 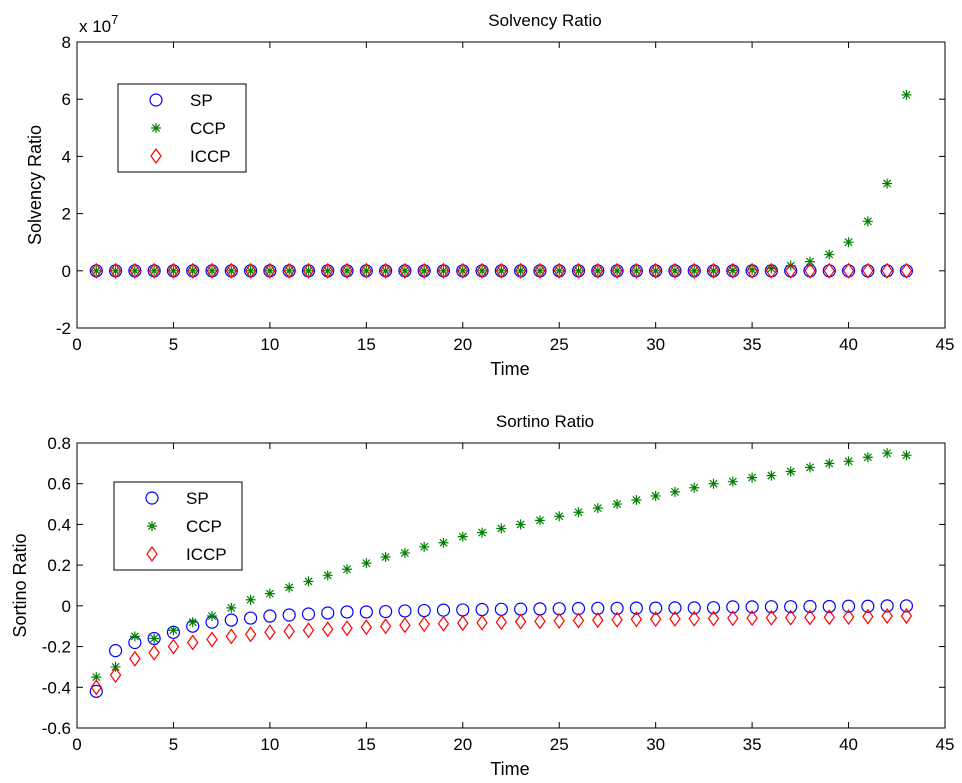 What do you see at coordinates (848, 744) in the screenshot?
I see `x-tick-label: 40` at bounding box center [848, 744].